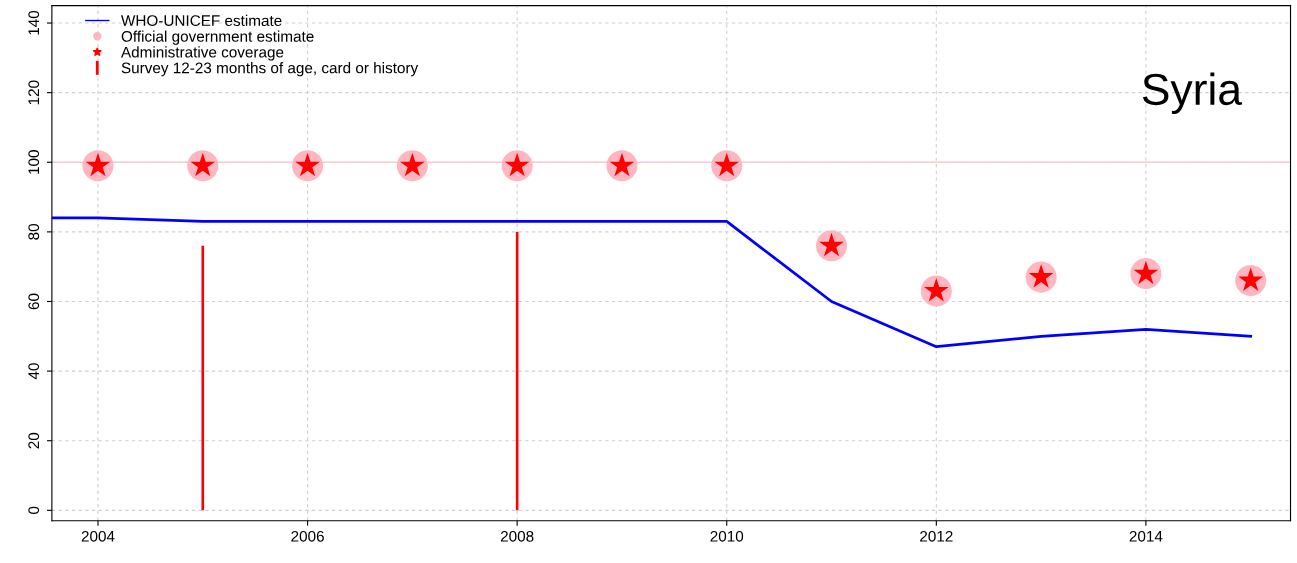  Describe the element at coordinates (1146, 536) in the screenshot. I see `x-tick-label: 2014` at that location.